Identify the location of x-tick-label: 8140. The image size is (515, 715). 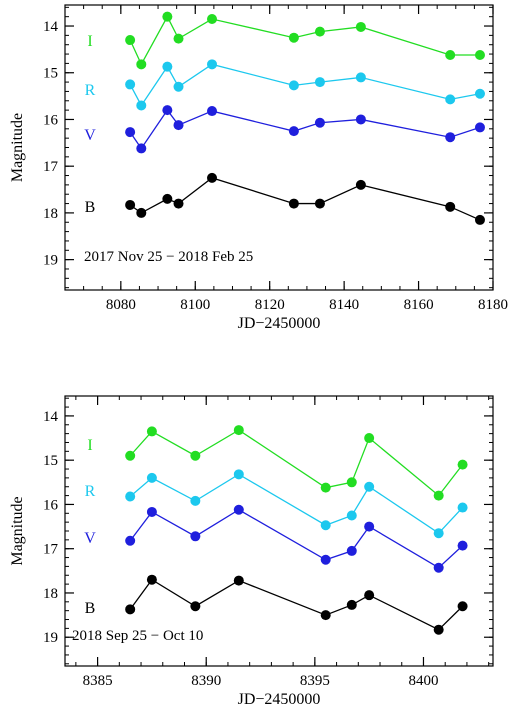
(344, 305).